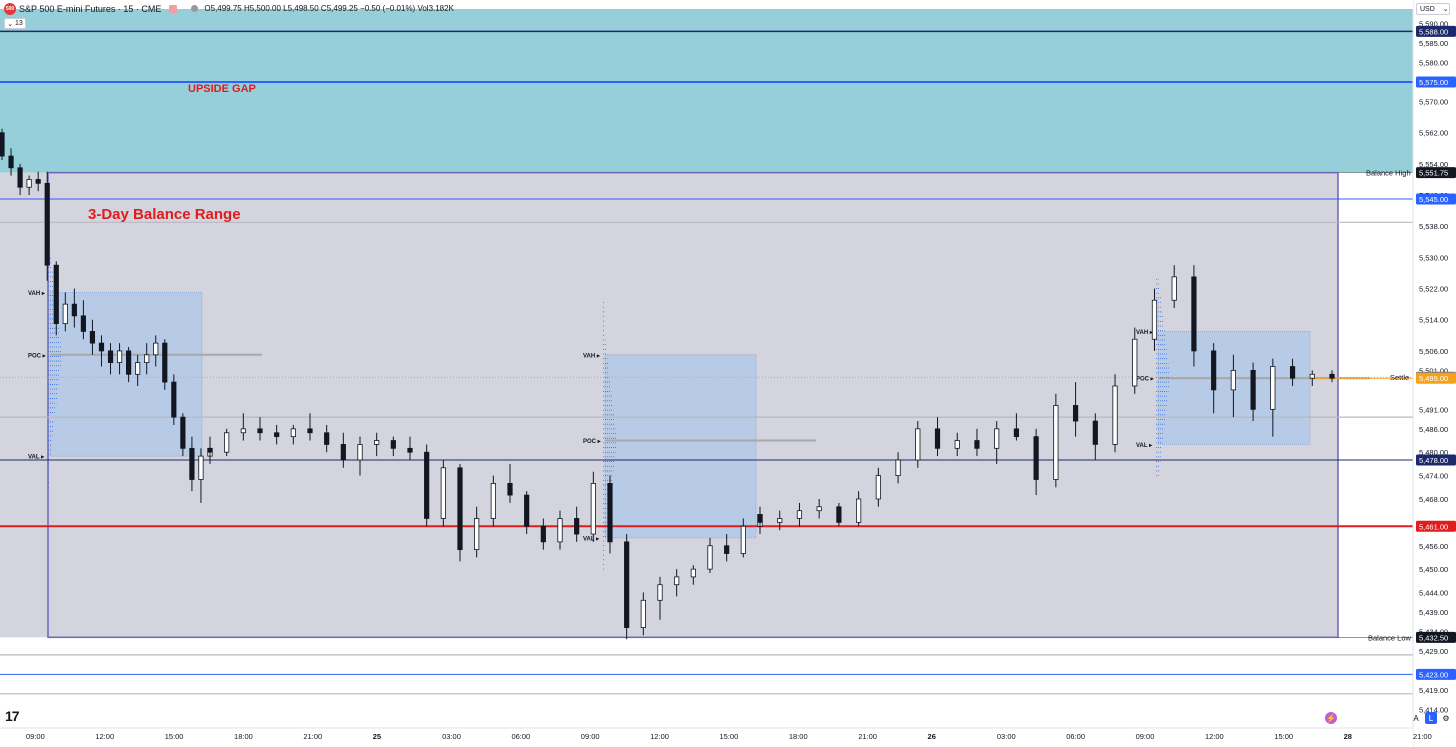  What do you see at coordinates (90, 8) in the screenshot?
I see `symbol-title: S&P 500 E-mini Futures · 15 · CME` at bounding box center [90, 8].